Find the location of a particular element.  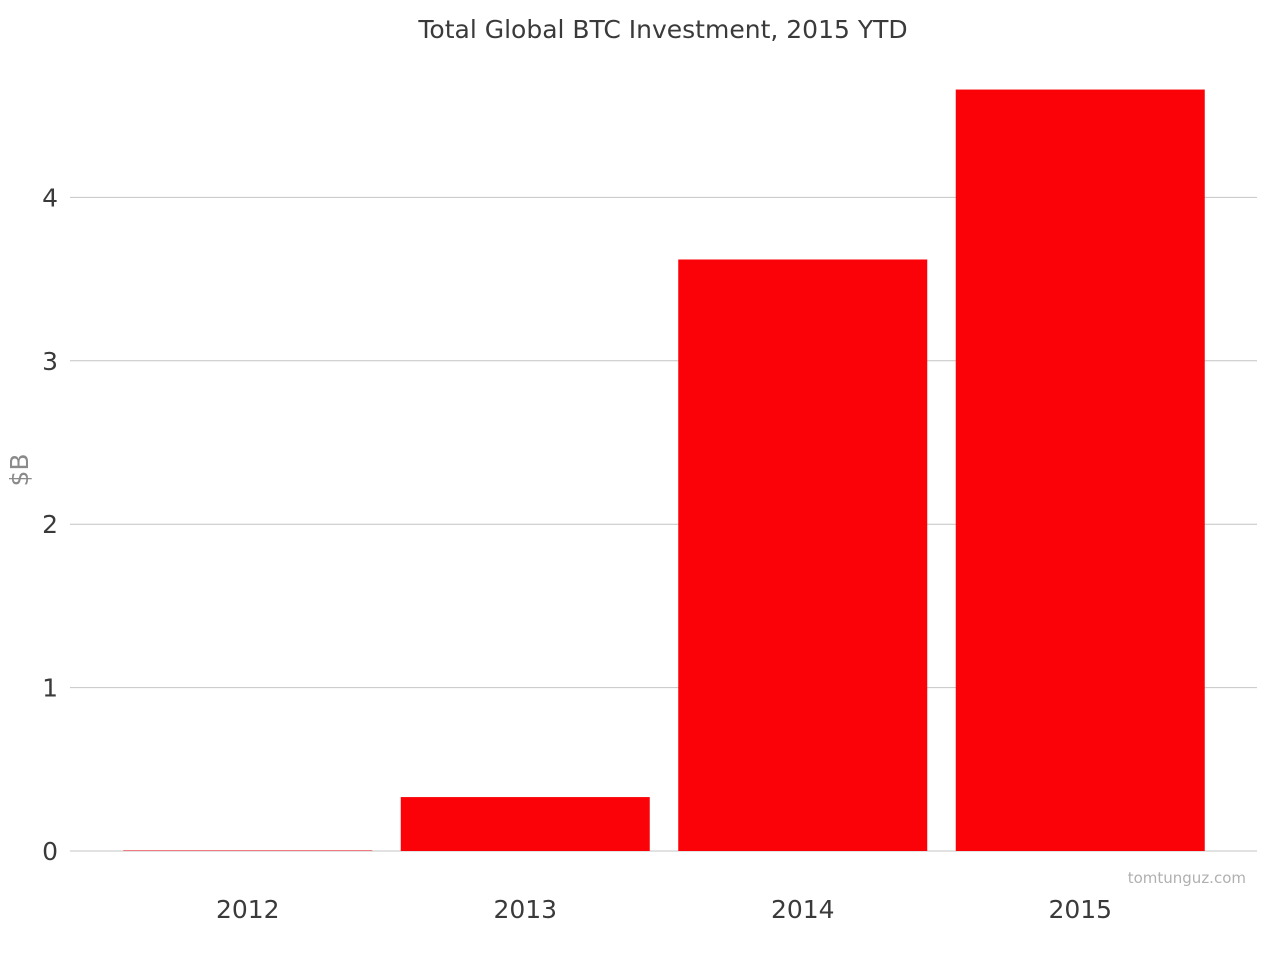

x-tick-label-2012: 2012 is located at coordinates (248, 909).